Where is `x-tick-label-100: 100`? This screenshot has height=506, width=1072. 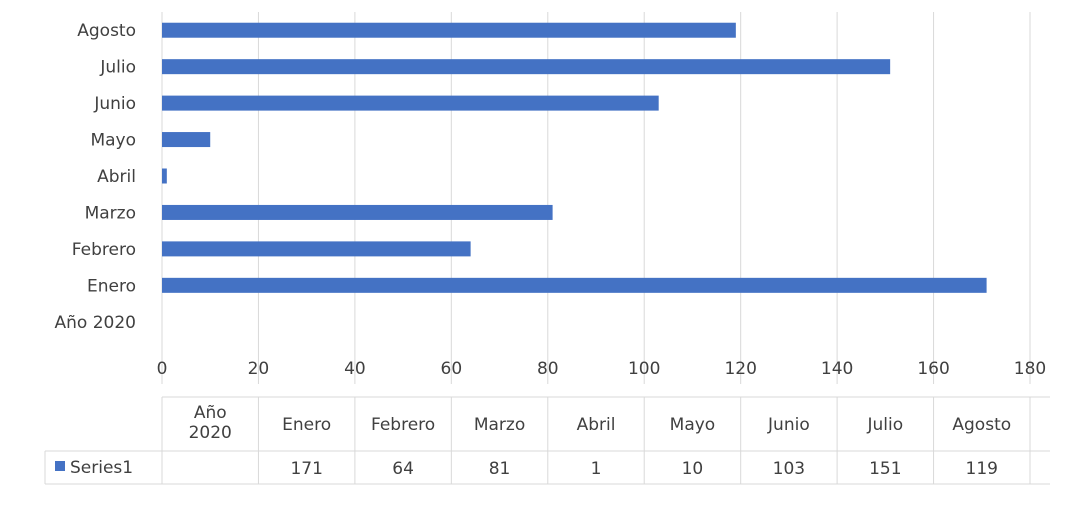
x-tick-label-100: 100 is located at coordinates (644, 369).